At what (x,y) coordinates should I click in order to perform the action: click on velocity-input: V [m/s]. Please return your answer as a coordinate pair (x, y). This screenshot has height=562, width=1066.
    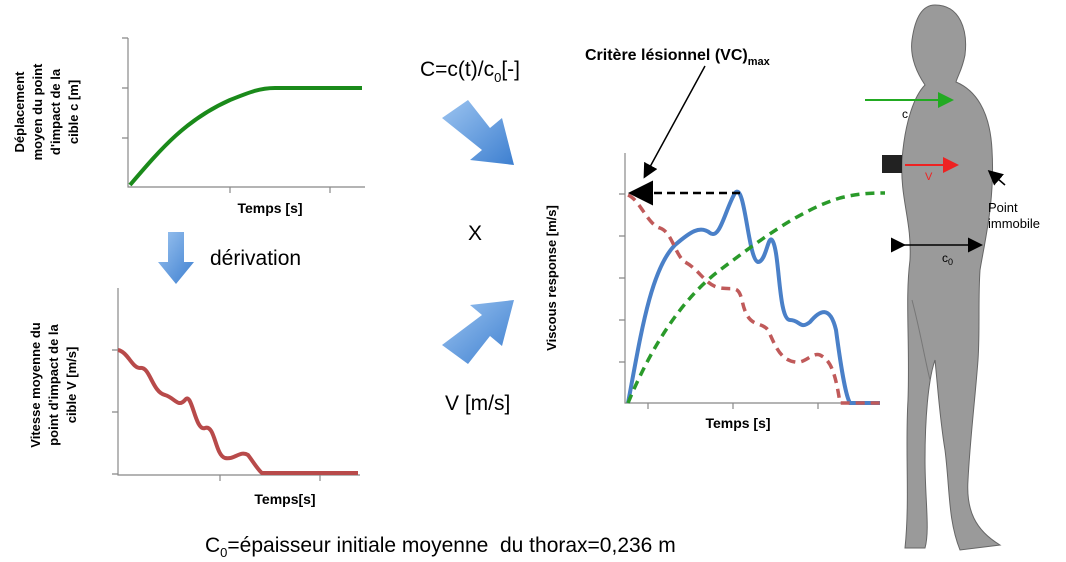
    Looking at the image, I should click on (477, 403).